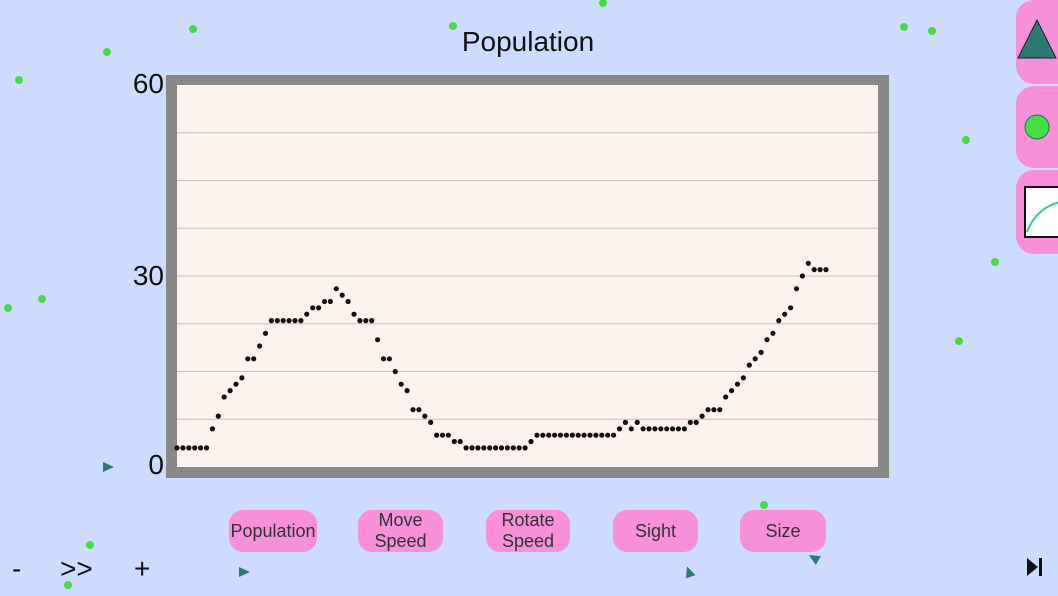  I want to click on sight-button: Sight, so click(655, 531).